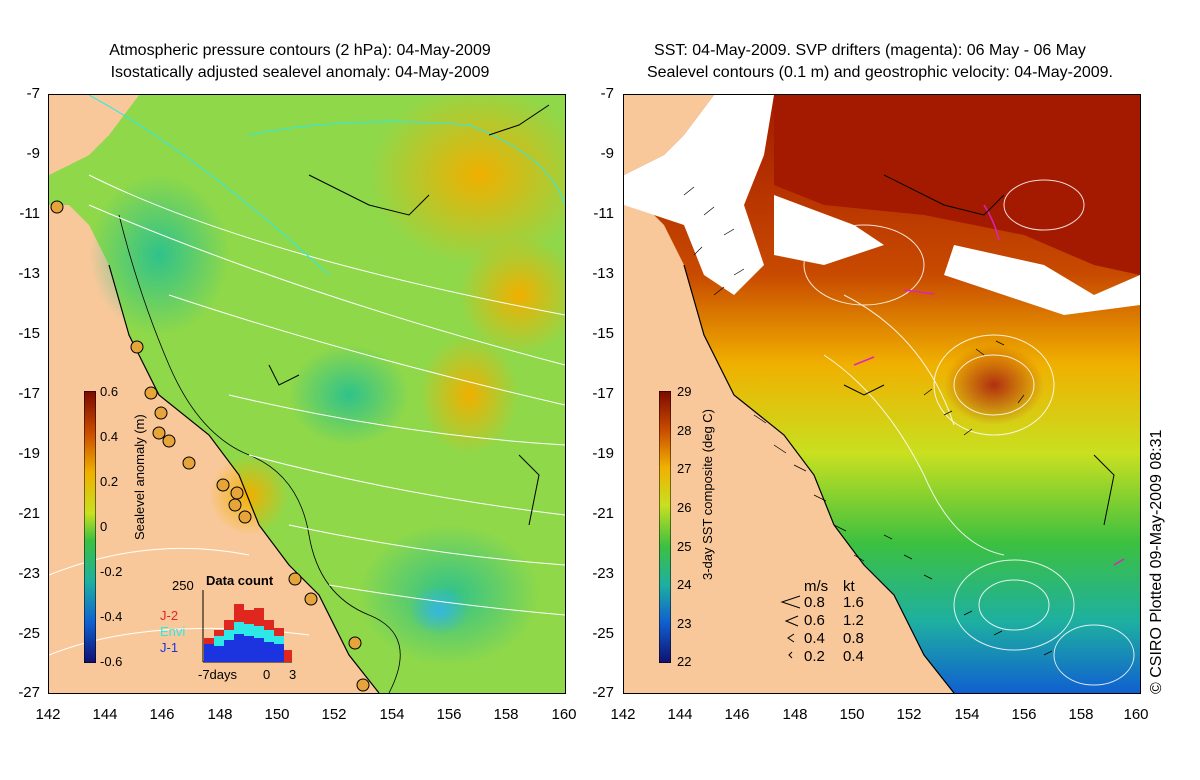  What do you see at coordinates (439, 610) in the screenshot?
I see `cold-eddy-se` at bounding box center [439, 610].